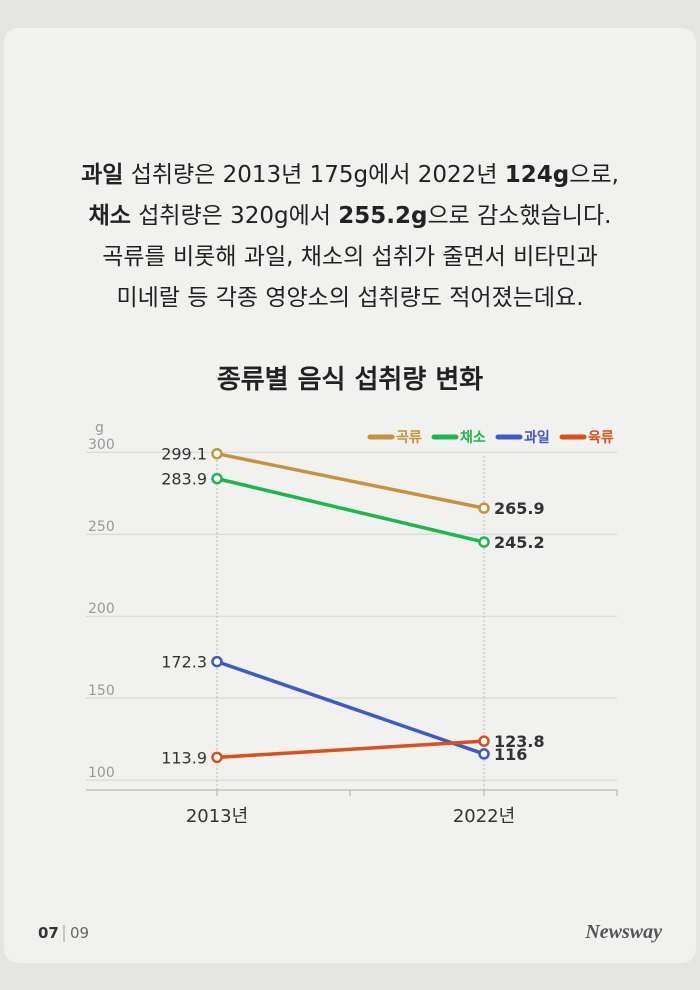 The image size is (700, 990). I want to click on legend-label: 채소, so click(473, 438).